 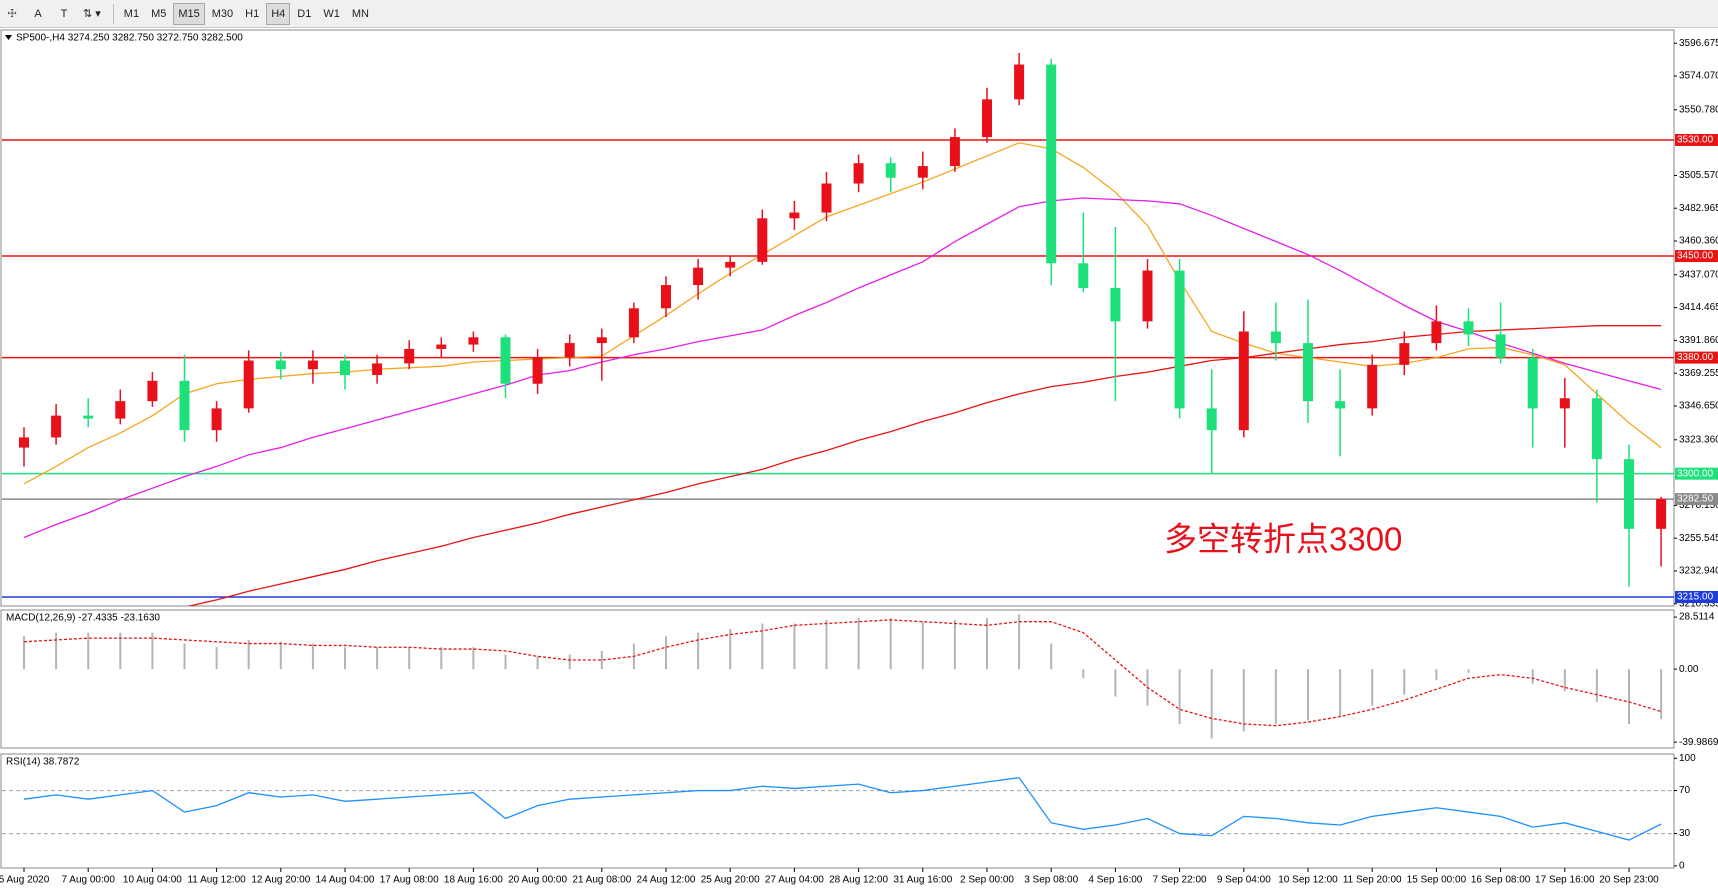 What do you see at coordinates (1698, 373) in the screenshot?
I see `y-tick-label: 3369.255` at bounding box center [1698, 373].